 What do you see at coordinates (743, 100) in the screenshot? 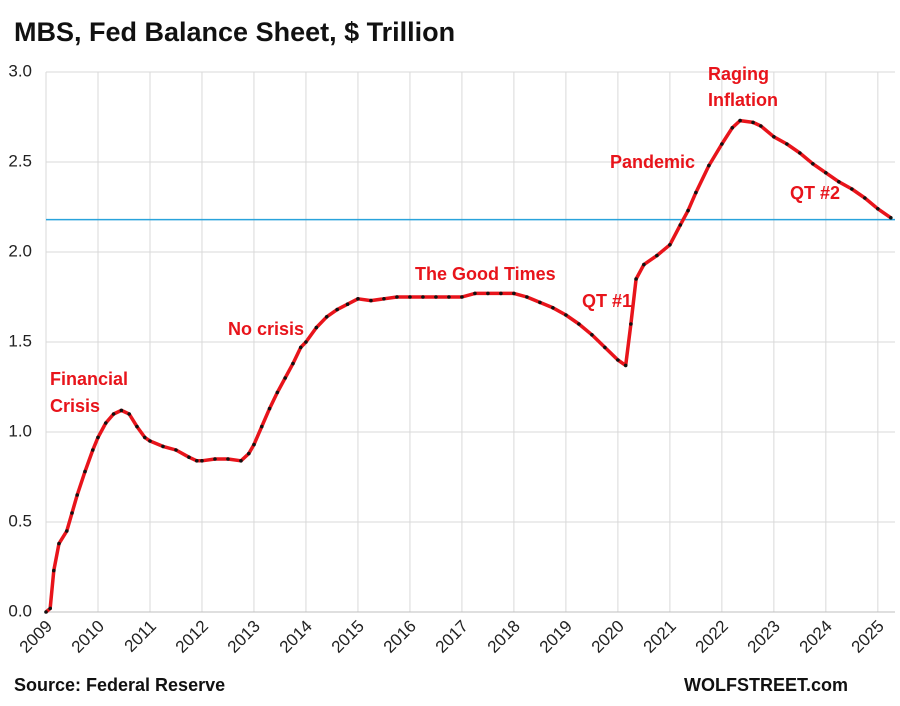
I see `annotation: Inflation` at bounding box center [743, 100].